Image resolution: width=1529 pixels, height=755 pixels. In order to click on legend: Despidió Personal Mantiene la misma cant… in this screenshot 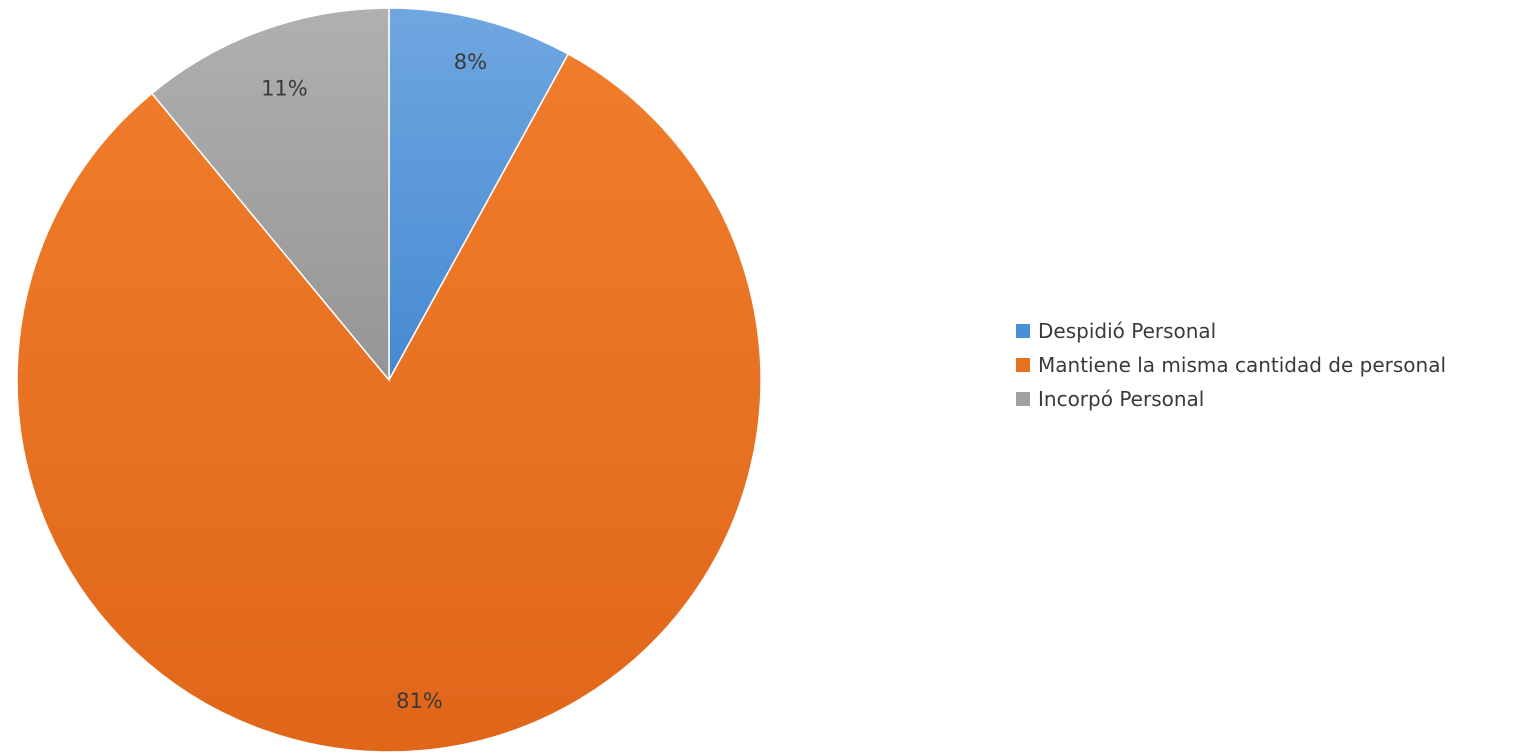, I will do `click(1231, 365)`.